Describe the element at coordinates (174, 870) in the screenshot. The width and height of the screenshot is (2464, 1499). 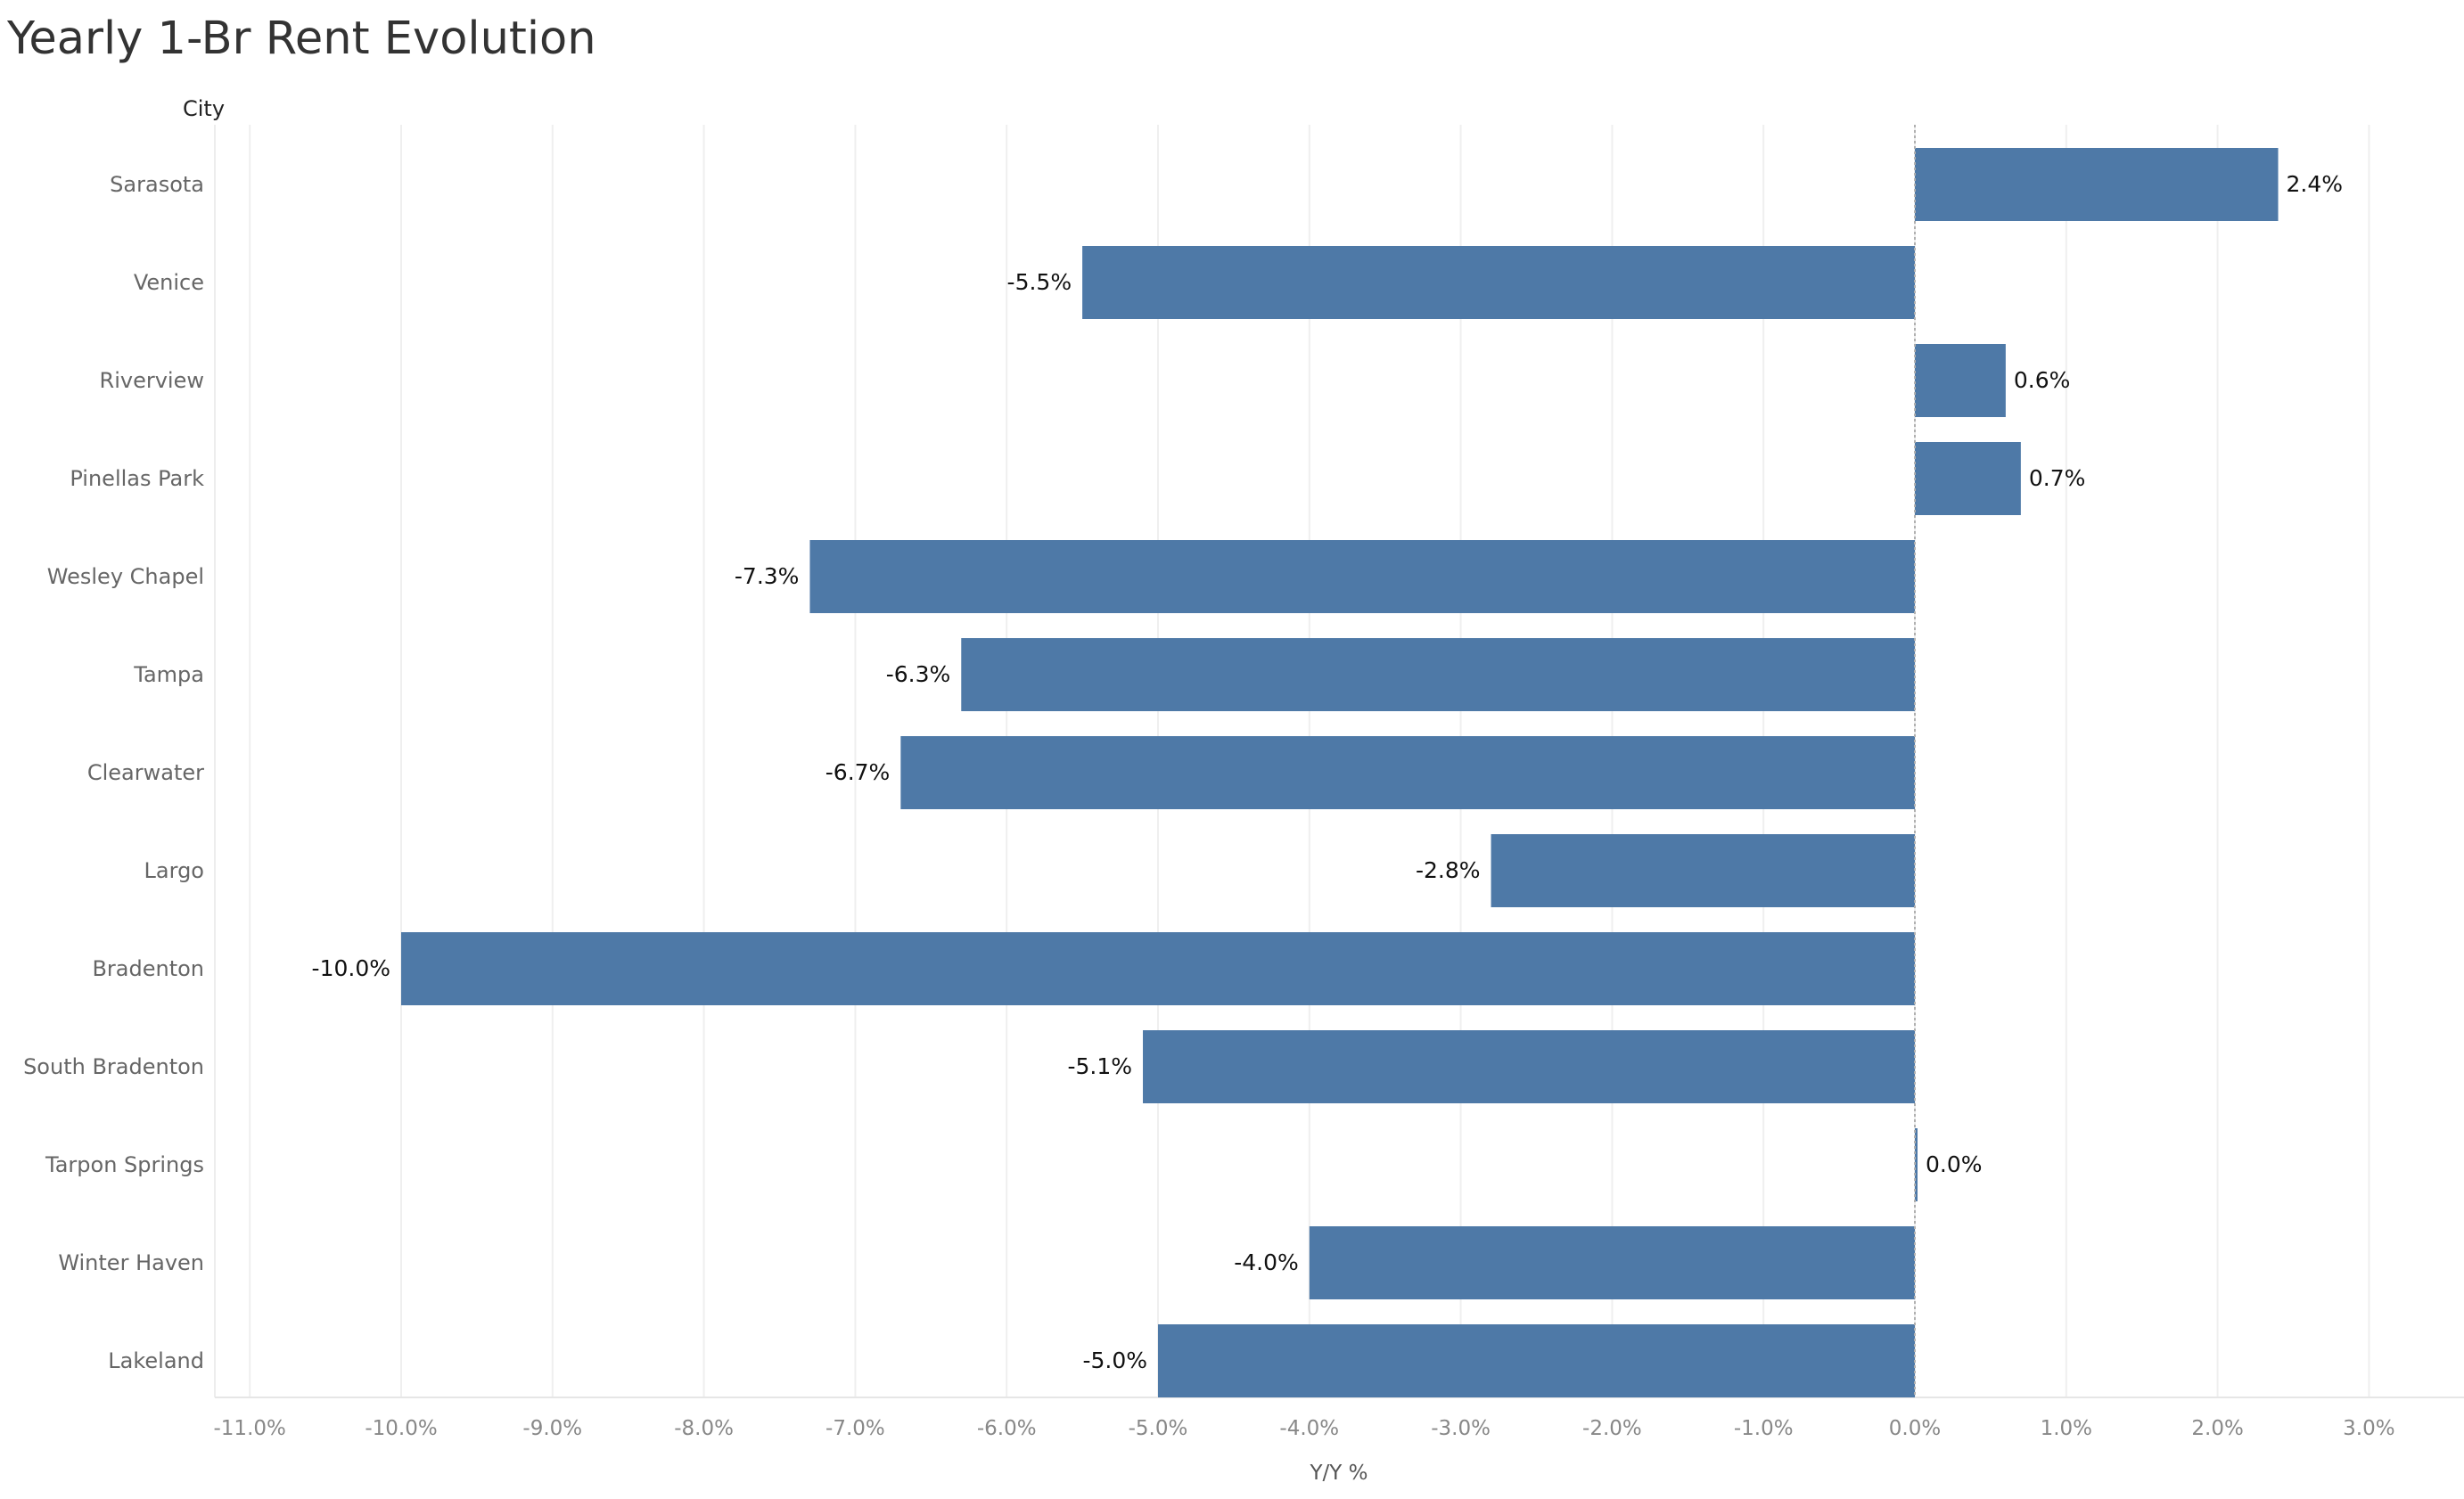
I see `category-label: Largo` at that location.